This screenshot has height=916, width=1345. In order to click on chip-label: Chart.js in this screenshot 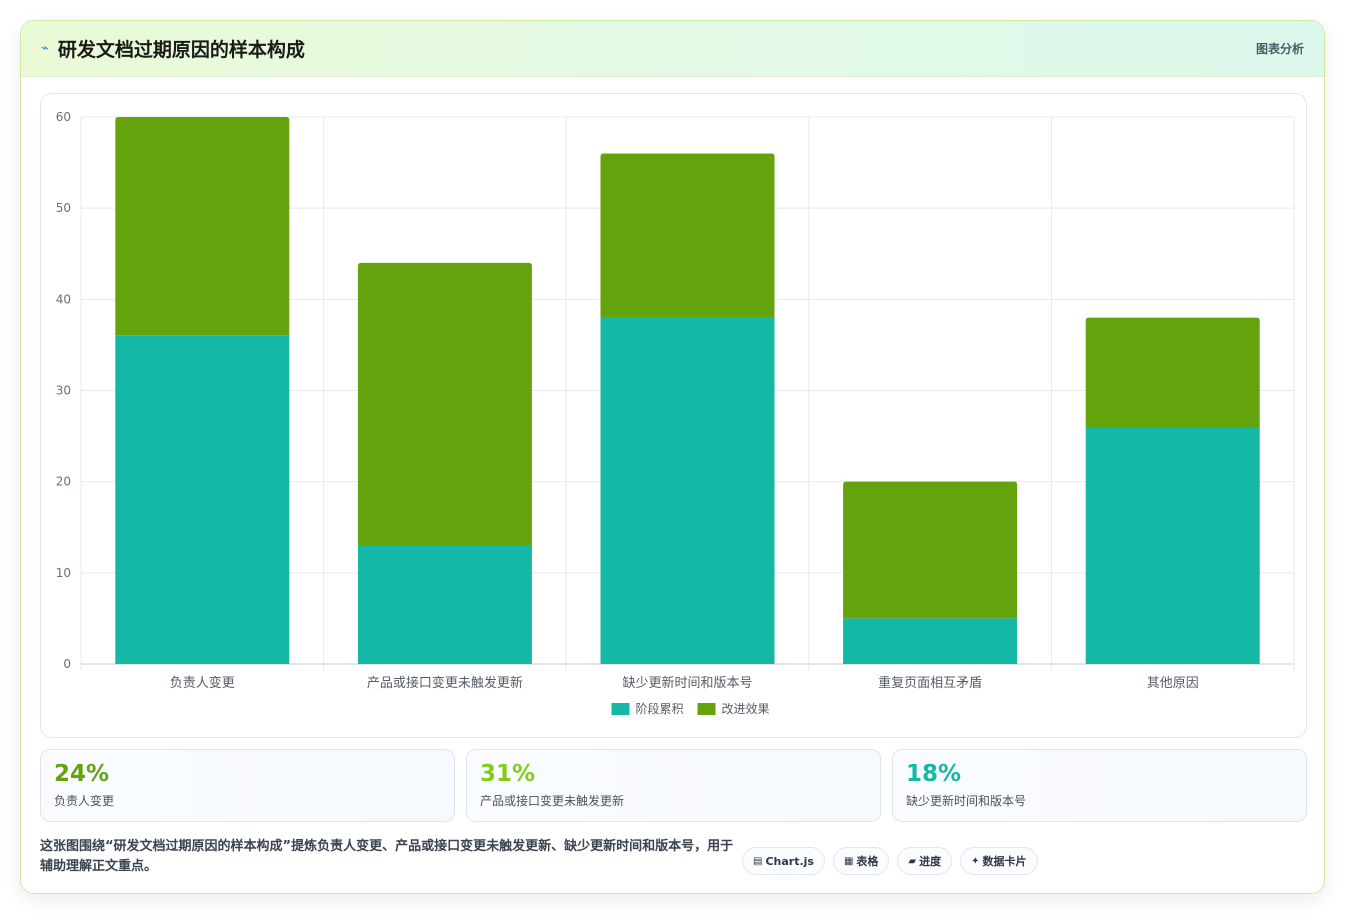, I will do `click(789, 861)`.